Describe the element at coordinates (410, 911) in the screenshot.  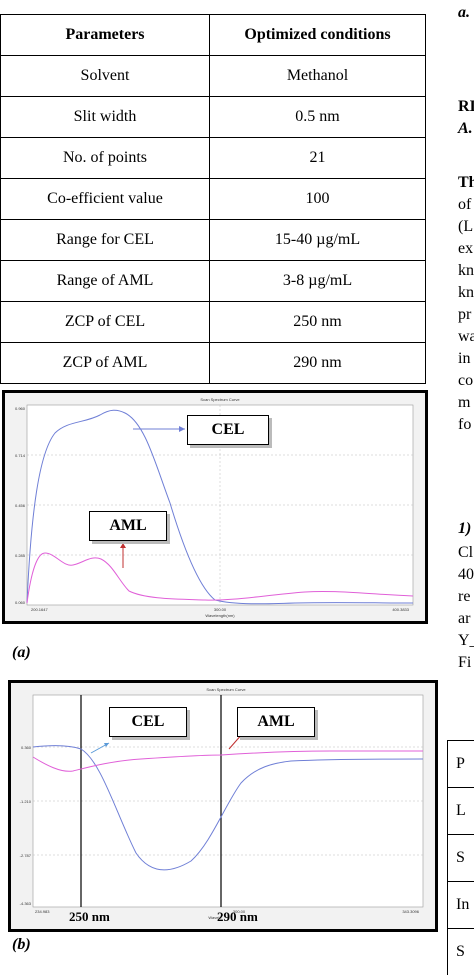
I see `figure-b-xtick: 343.3096` at that location.